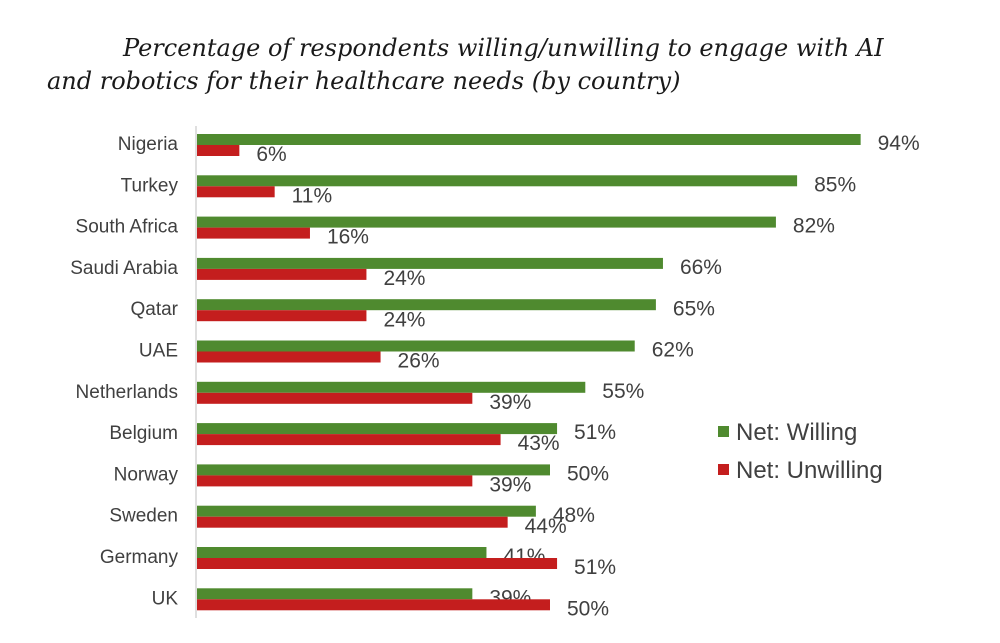 The height and width of the screenshot is (643, 1000). Describe the element at coordinates (694, 308) in the screenshot. I see `value-label-willing-qatar: 65%` at that location.